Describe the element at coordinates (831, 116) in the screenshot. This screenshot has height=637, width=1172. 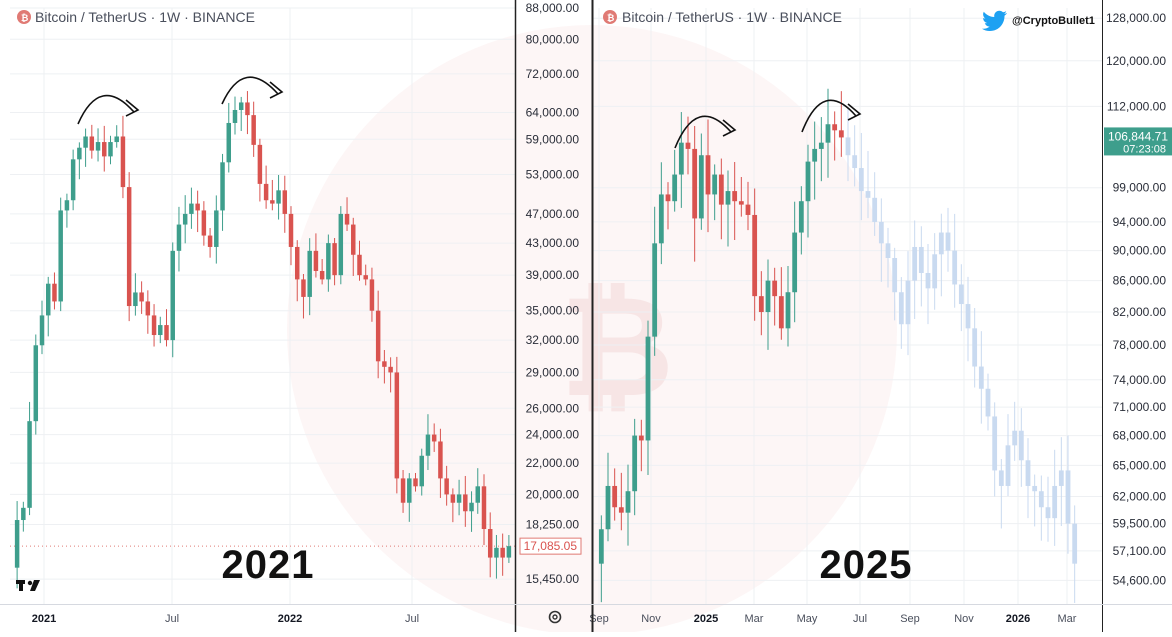
I see `curved-arrow-annotation` at that location.